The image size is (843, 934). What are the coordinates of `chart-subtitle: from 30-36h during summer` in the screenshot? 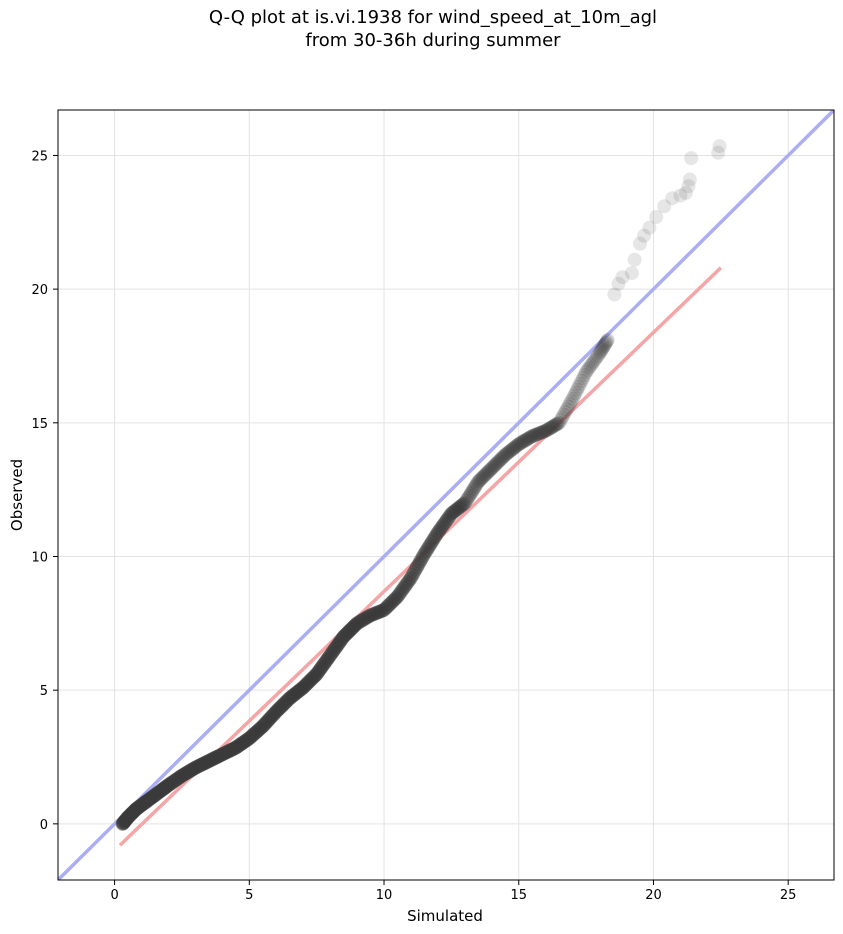 It's located at (433, 40).